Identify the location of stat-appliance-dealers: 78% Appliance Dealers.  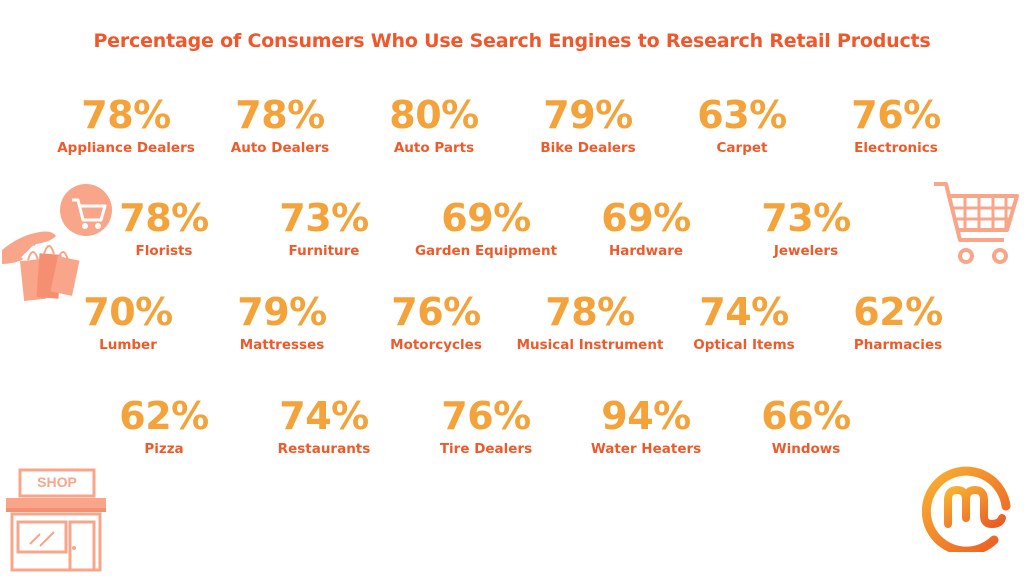
(126, 126).